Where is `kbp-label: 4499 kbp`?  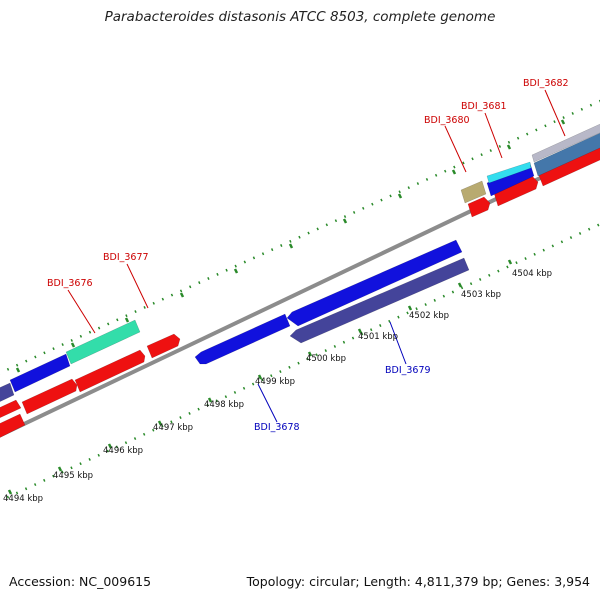
kbp-label: 4499 kbp is located at coordinates (275, 382).